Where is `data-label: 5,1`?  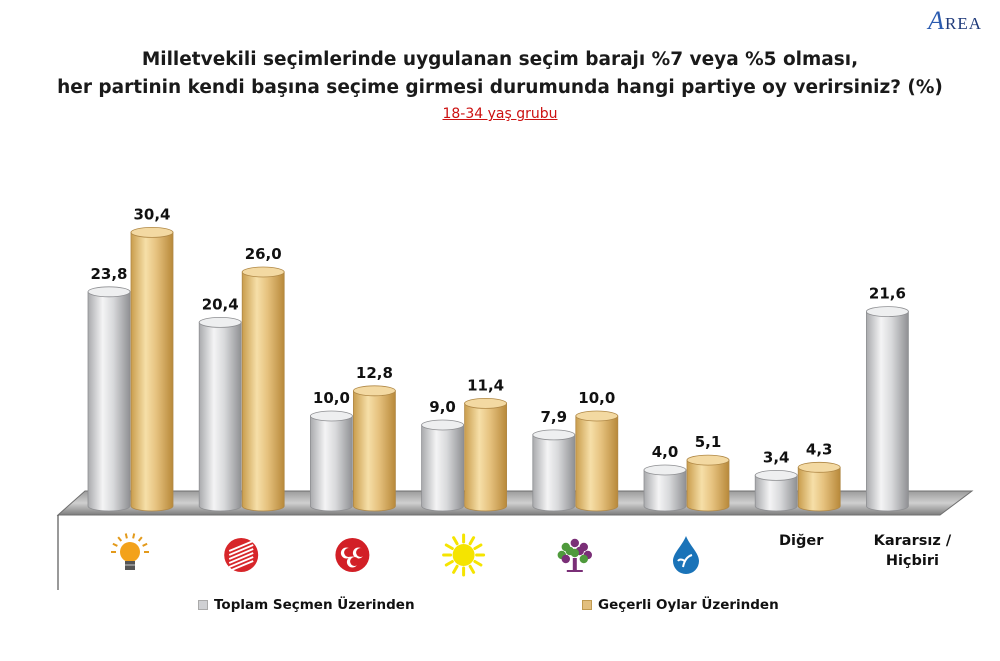
data-label: 5,1 is located at coordinates (708, 442).